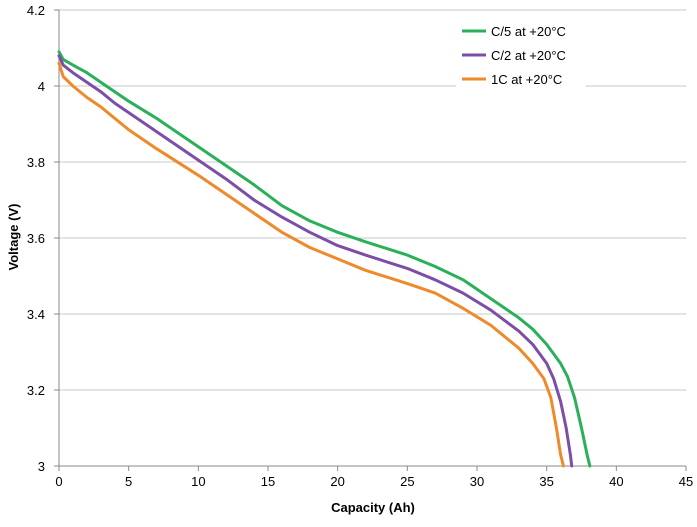  I want to click on x-tick-labels: 0 5 10 15 20 25 30 35 40 45, so click(374, 477).